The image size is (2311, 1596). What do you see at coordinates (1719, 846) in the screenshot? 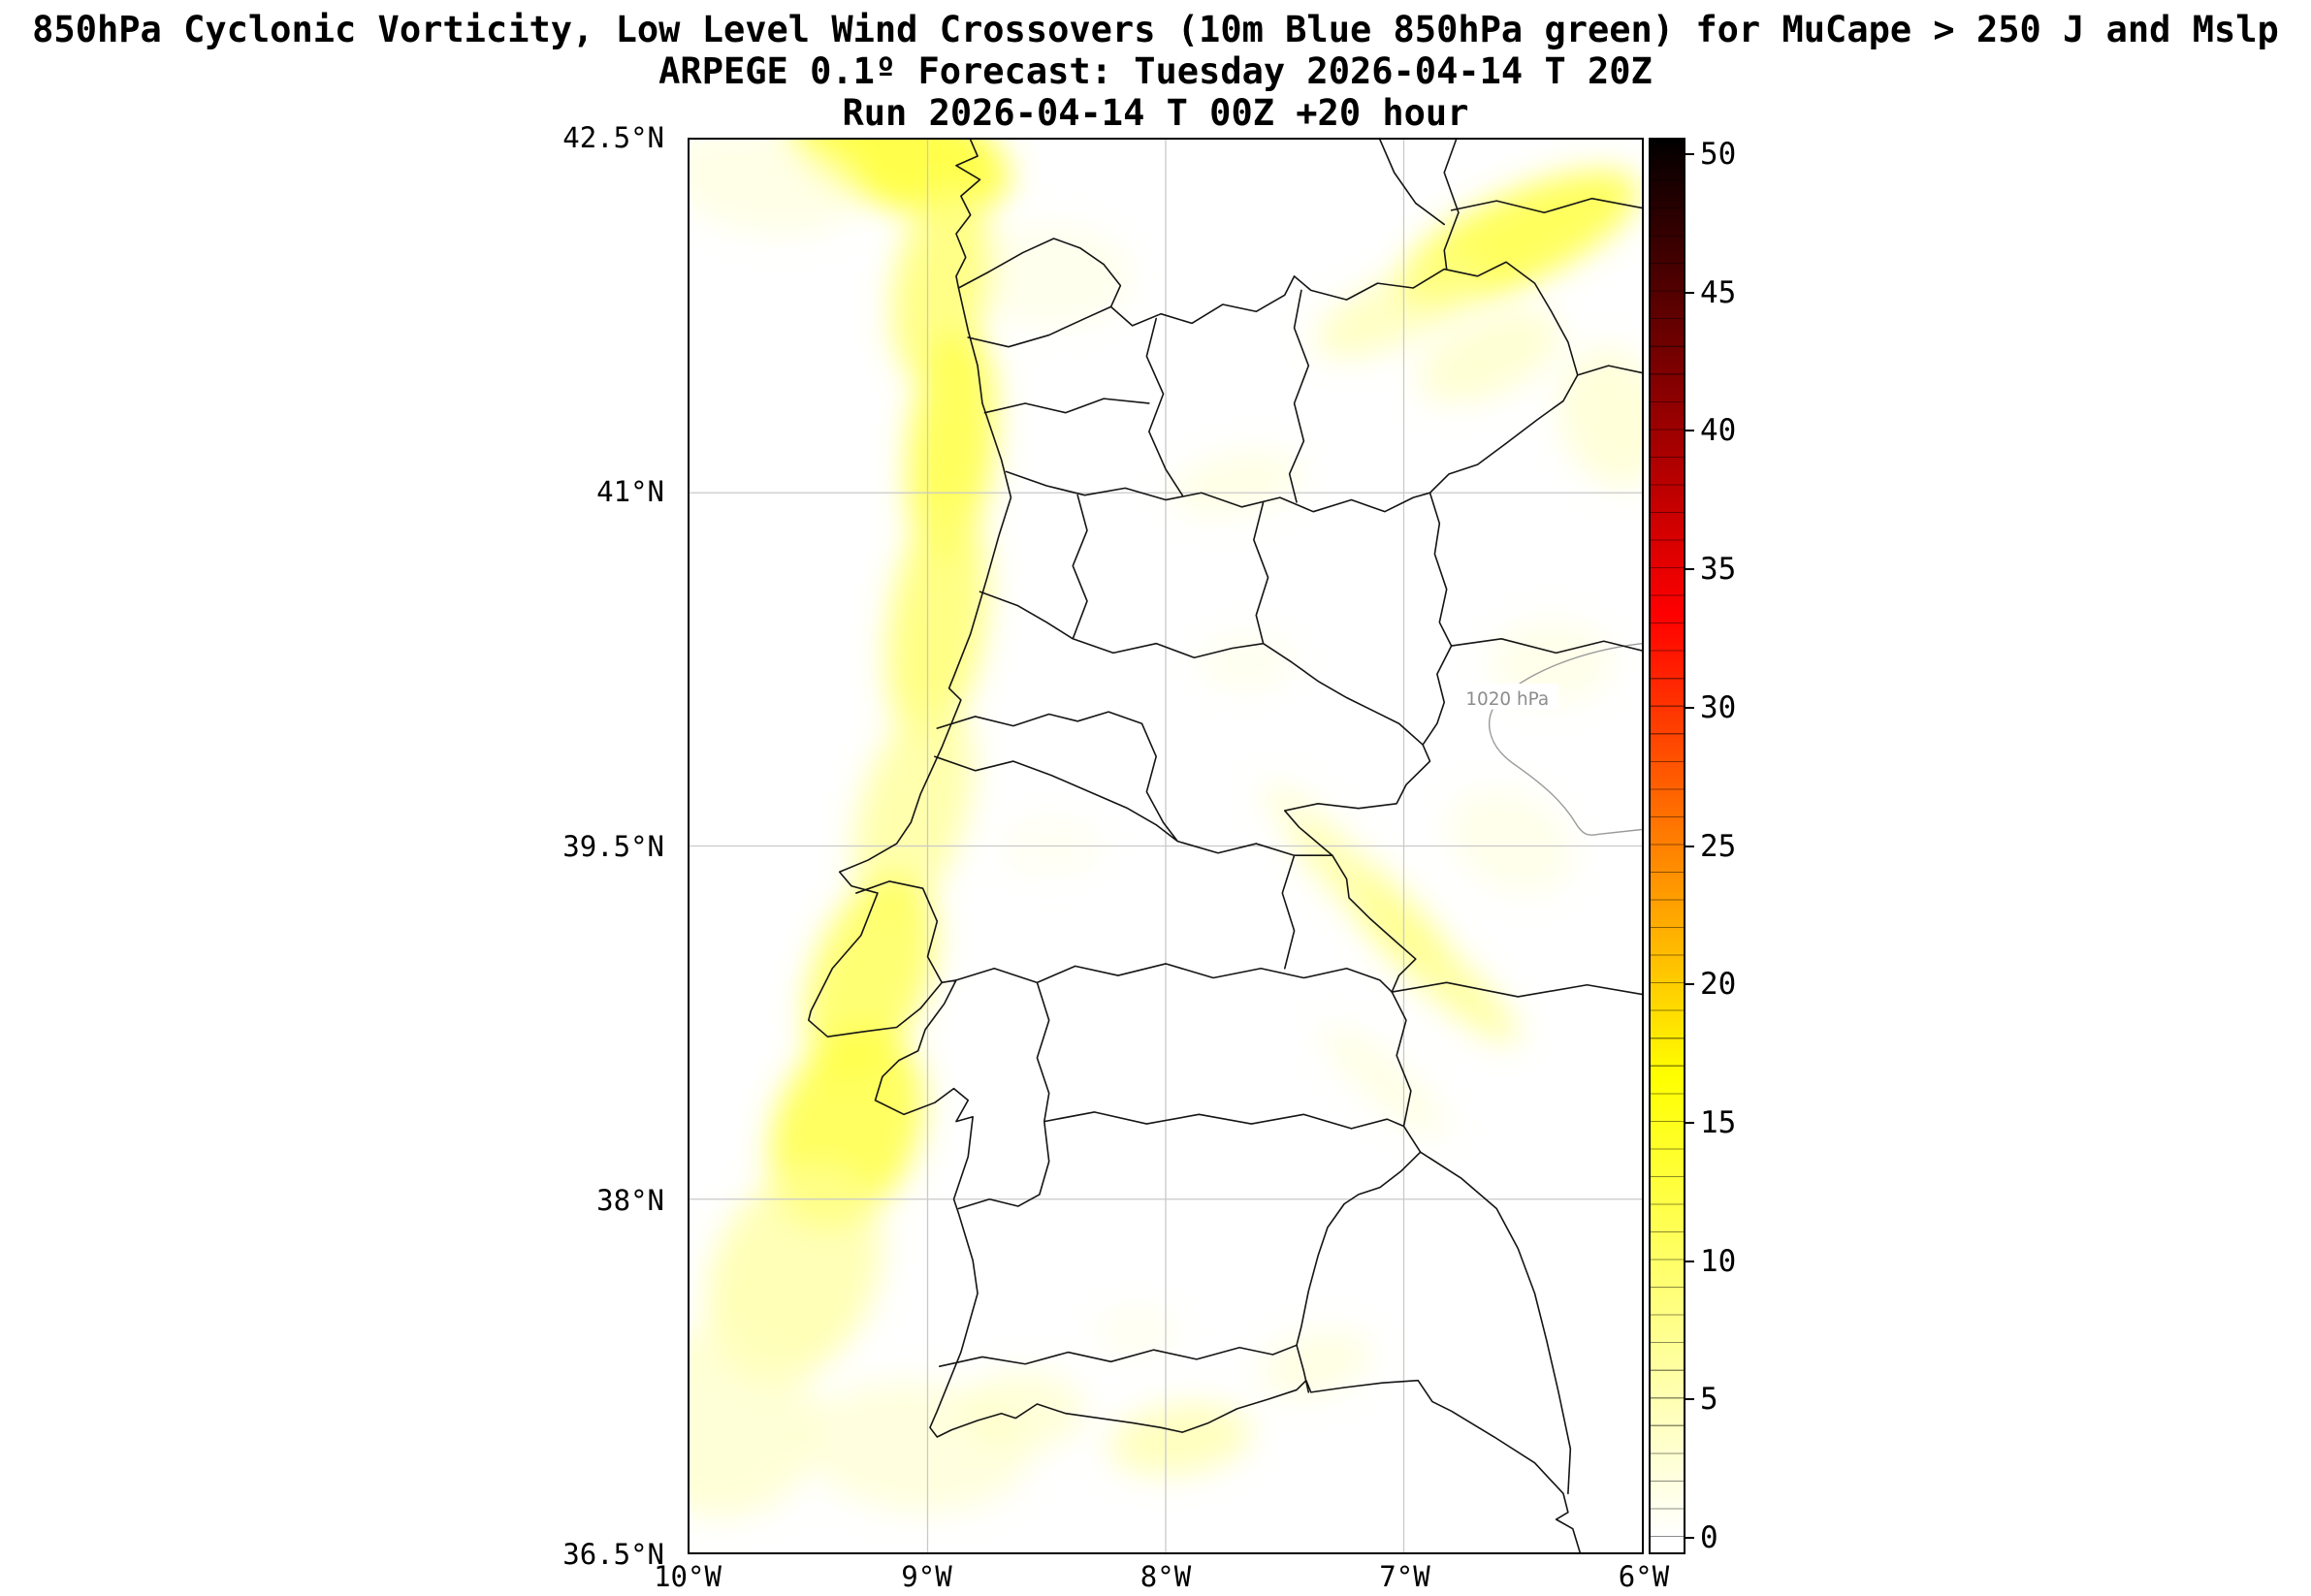
I see `colorbar-tick-label: 25` at bounding box center [1719, 846].